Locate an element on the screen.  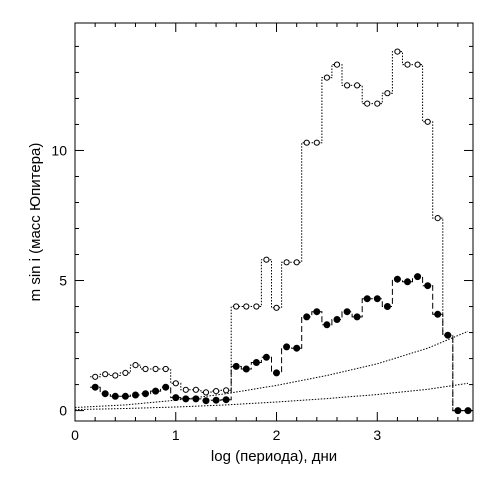
x-tick-label: 1 is located at coordinates (176, 435).